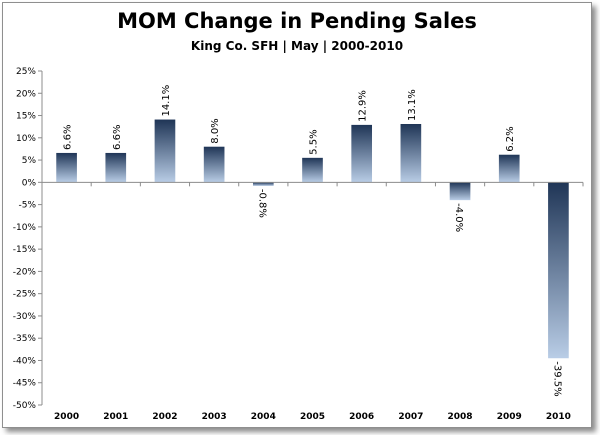  I want to click on x-category-label: 2010, so click(558, 417).